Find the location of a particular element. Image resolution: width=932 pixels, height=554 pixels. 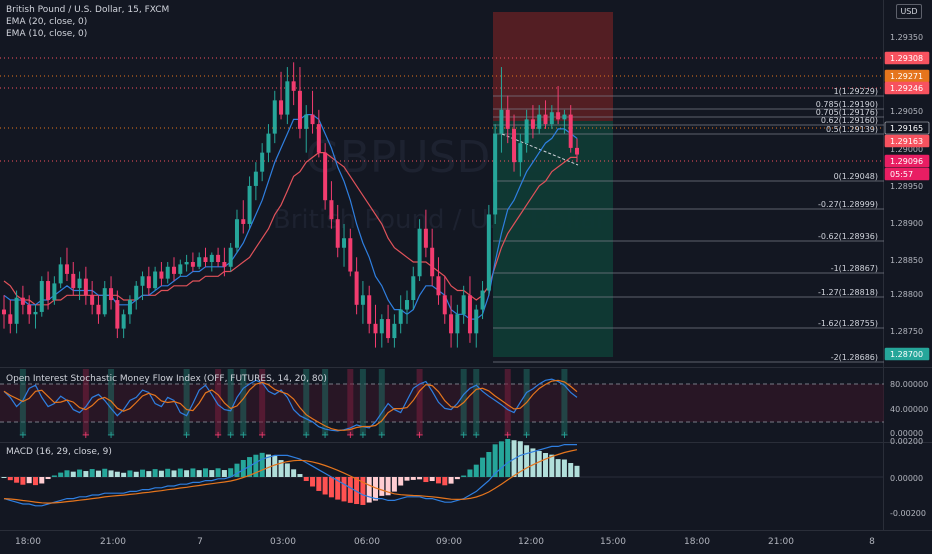

oi-signal-mark-13: + is located at coordinates (419, 435).